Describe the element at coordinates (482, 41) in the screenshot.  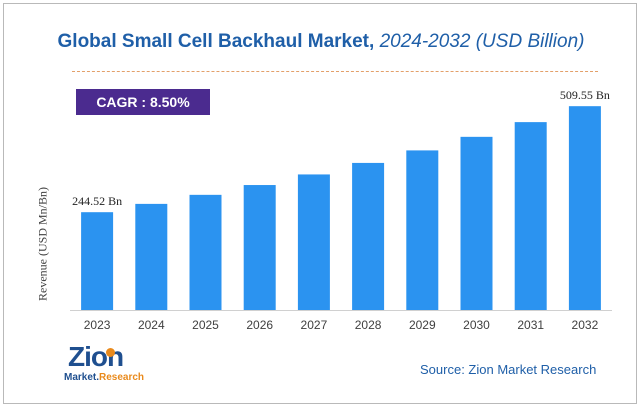
I see `title-sub: 2024-2032 (USD Billion)` at that location.